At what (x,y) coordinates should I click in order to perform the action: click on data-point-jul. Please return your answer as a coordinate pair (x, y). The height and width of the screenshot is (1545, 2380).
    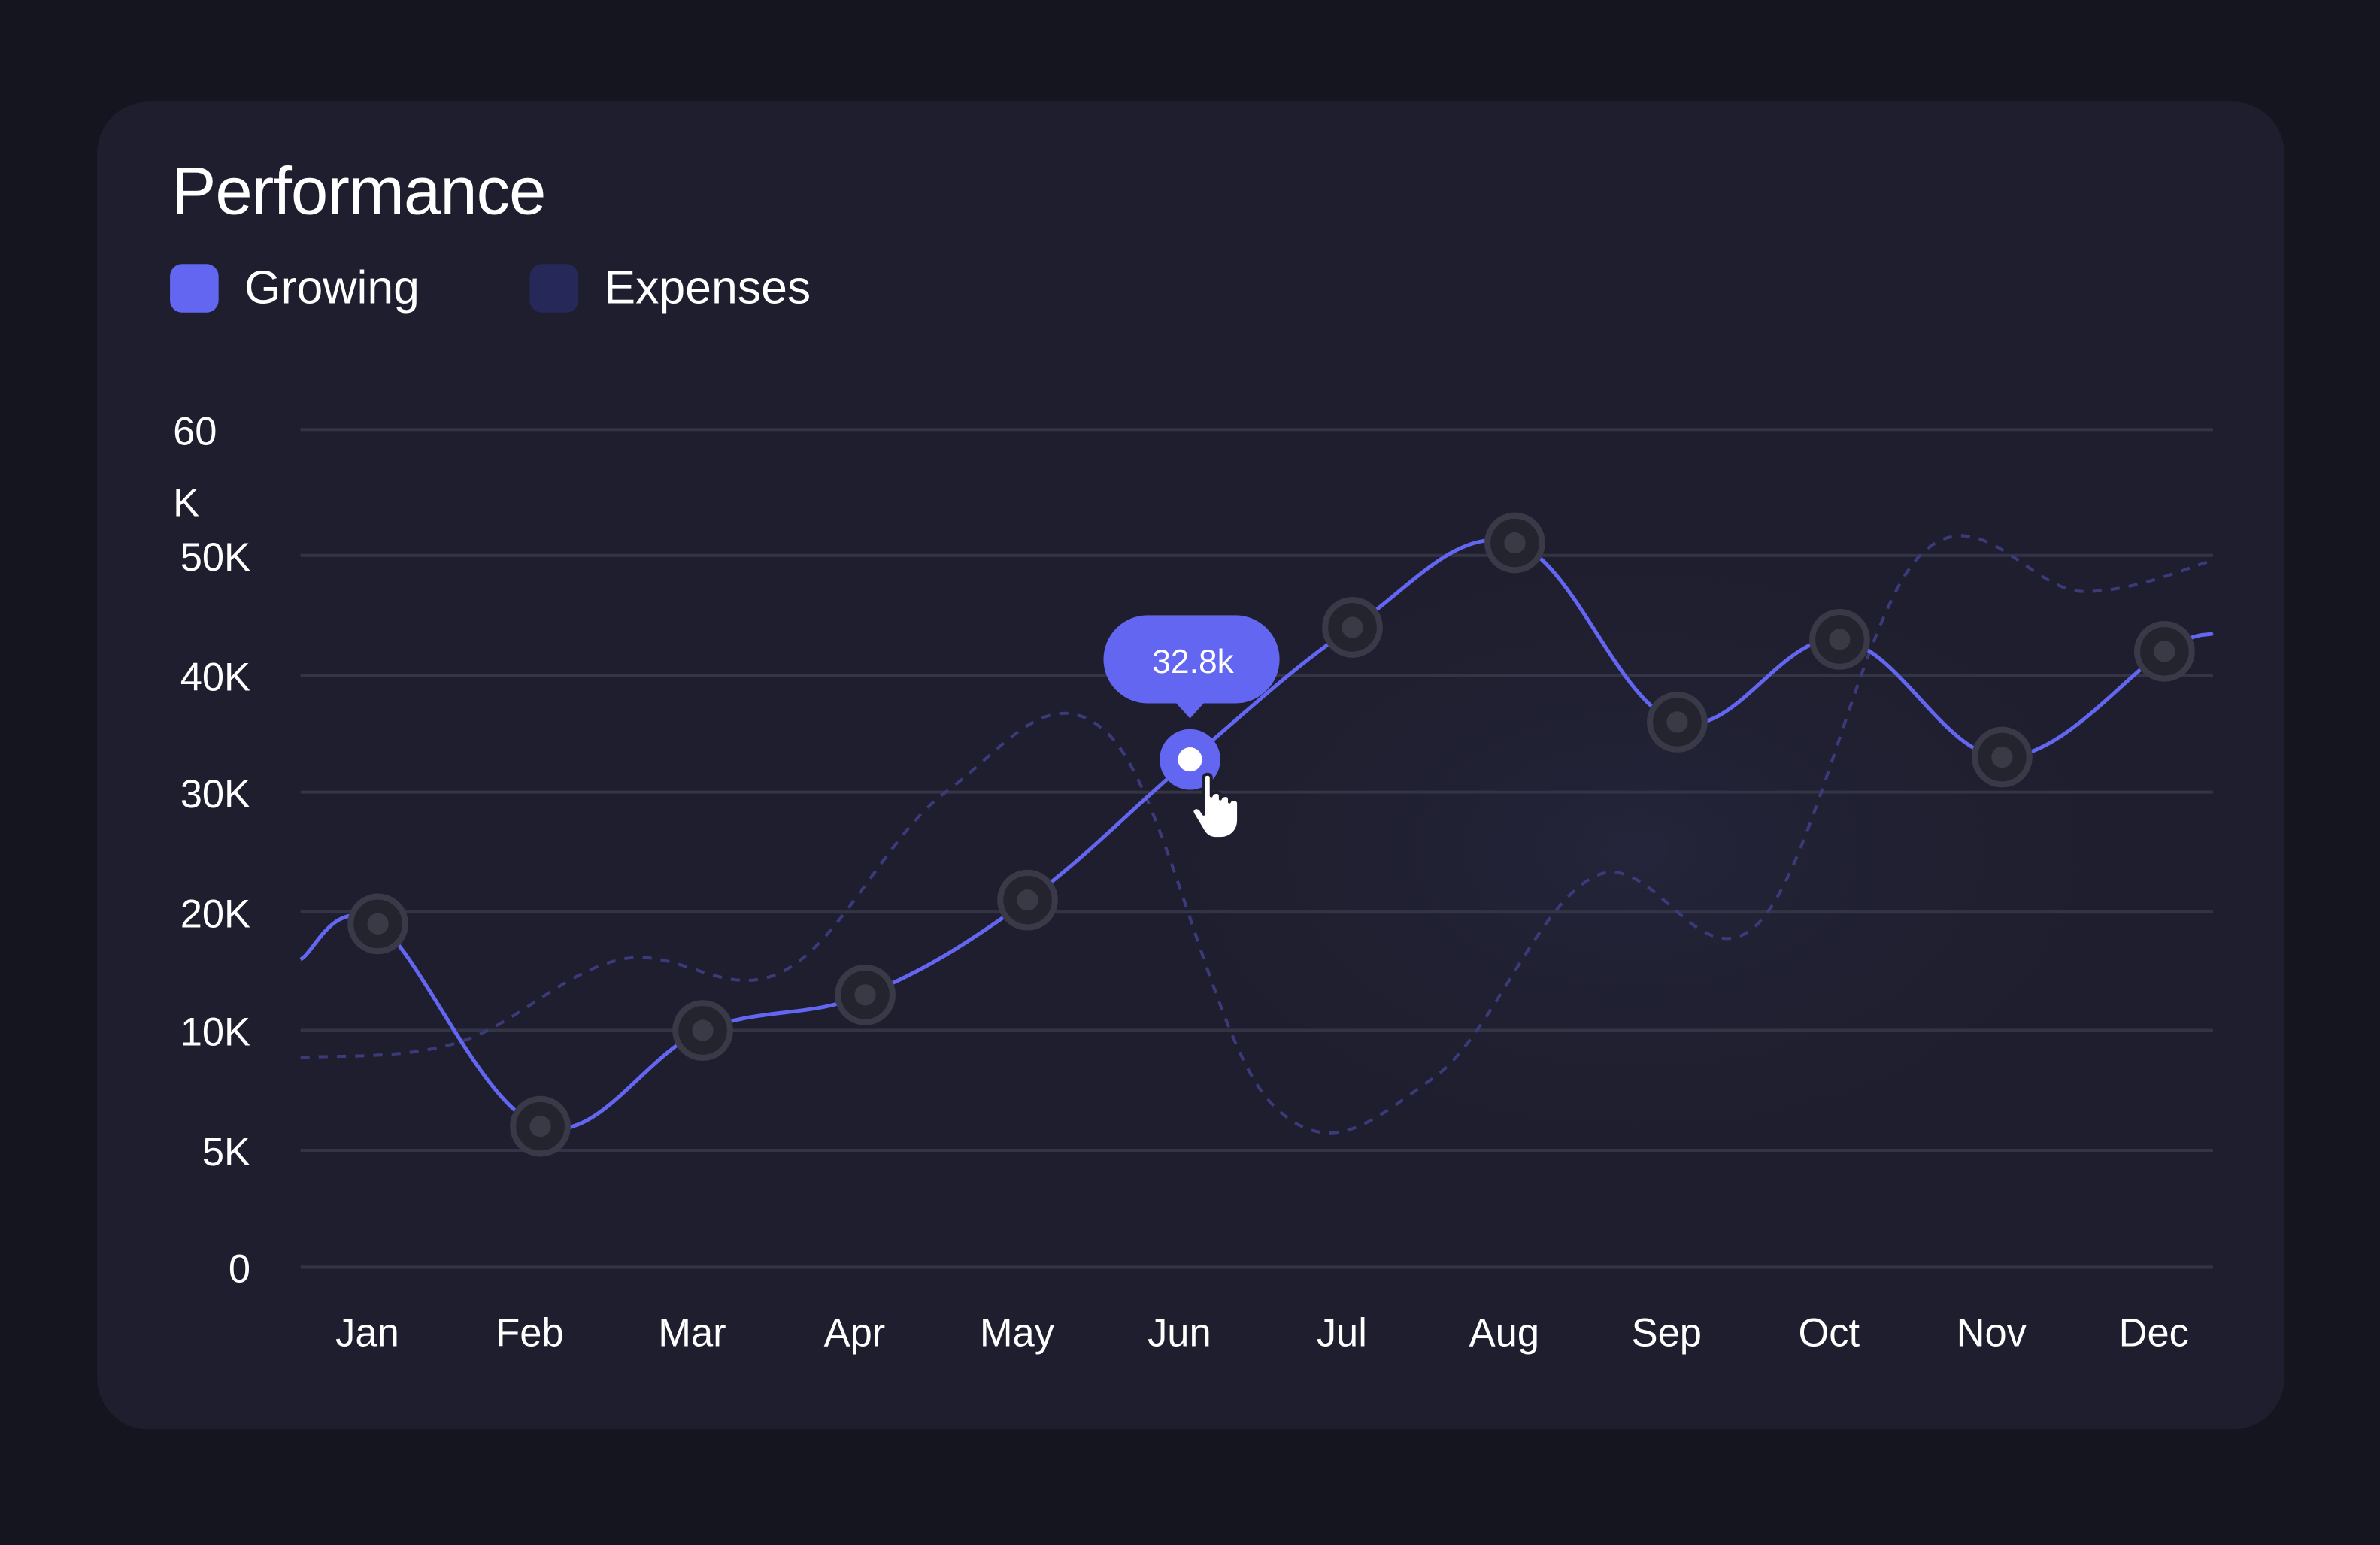
    Looking at the image, I should click on (1352, 627).